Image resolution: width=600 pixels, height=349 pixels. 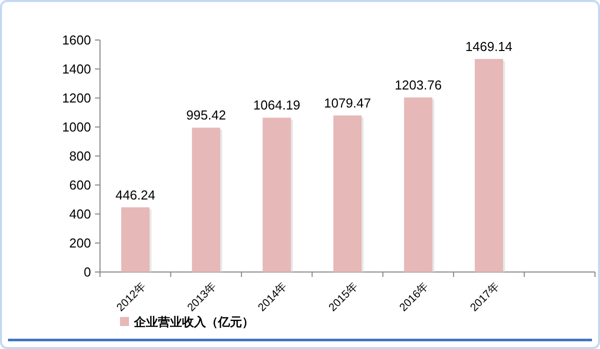 I want to click on data-label: 1079.47, so click(x=347, y=102).